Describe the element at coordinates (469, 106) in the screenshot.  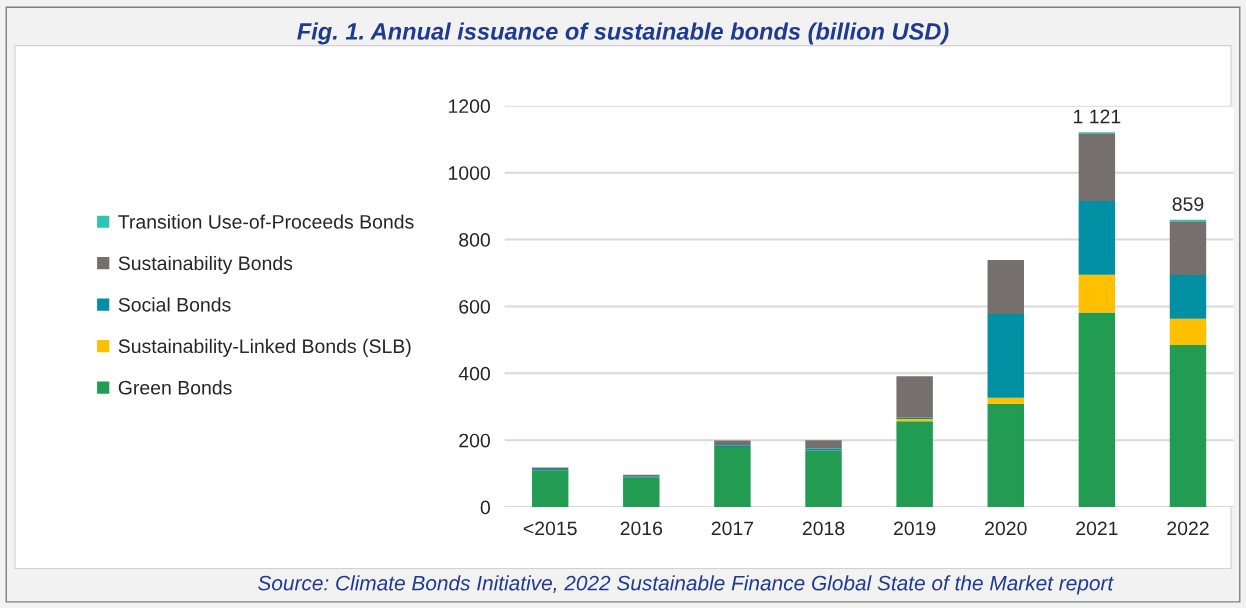
I see `y-tick-label: 1200` at that location.